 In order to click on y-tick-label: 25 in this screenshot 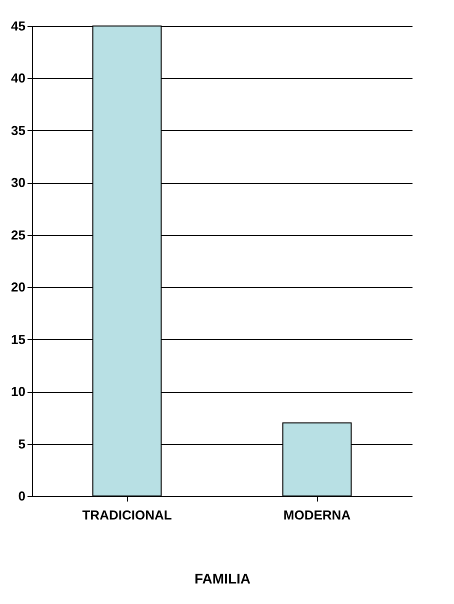, I will do `click(18, 234)`.